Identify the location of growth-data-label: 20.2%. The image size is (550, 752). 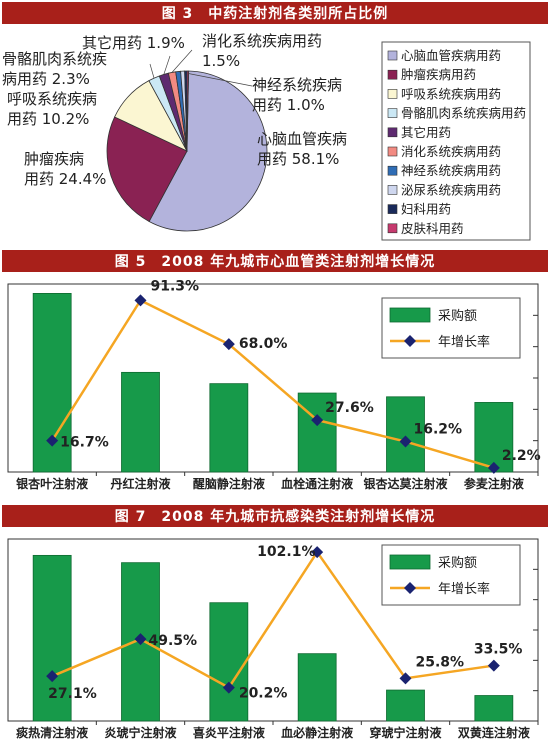
(263, 694).